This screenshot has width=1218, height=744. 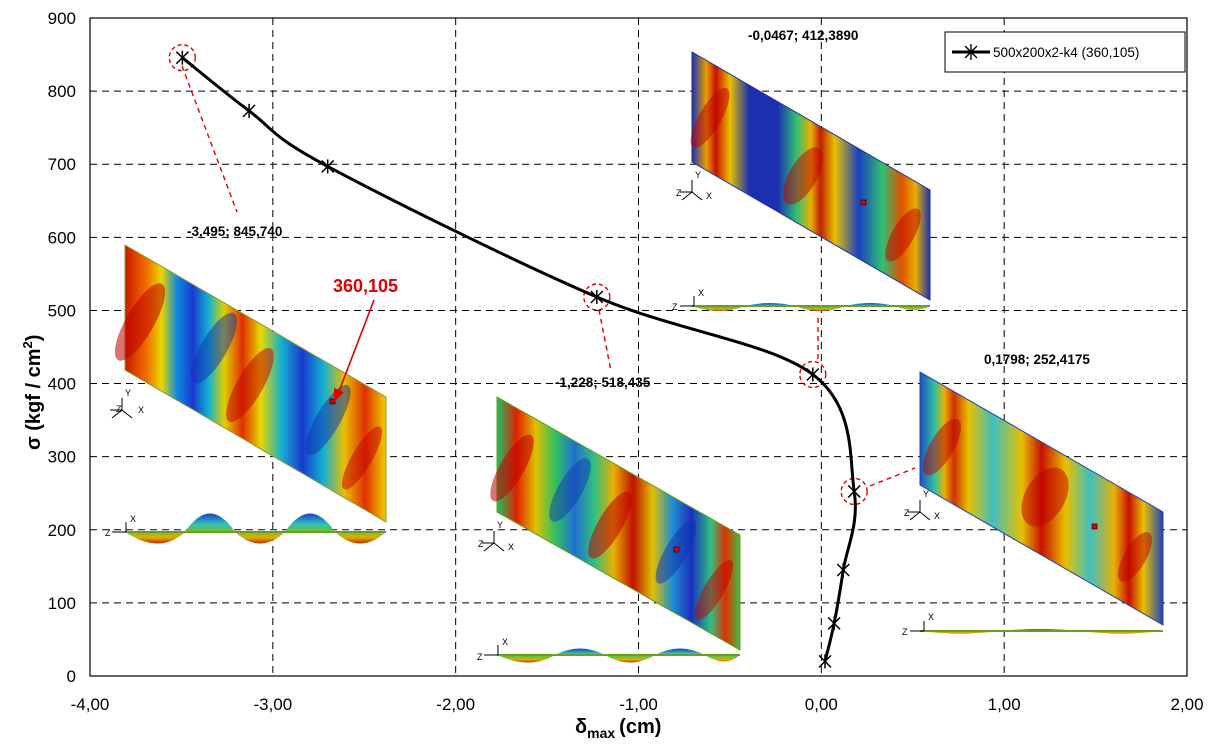 What do you see at coordinates (354, 350) in the screenshot?
I see `arrow-to-point` at bounding box center [354, 350].